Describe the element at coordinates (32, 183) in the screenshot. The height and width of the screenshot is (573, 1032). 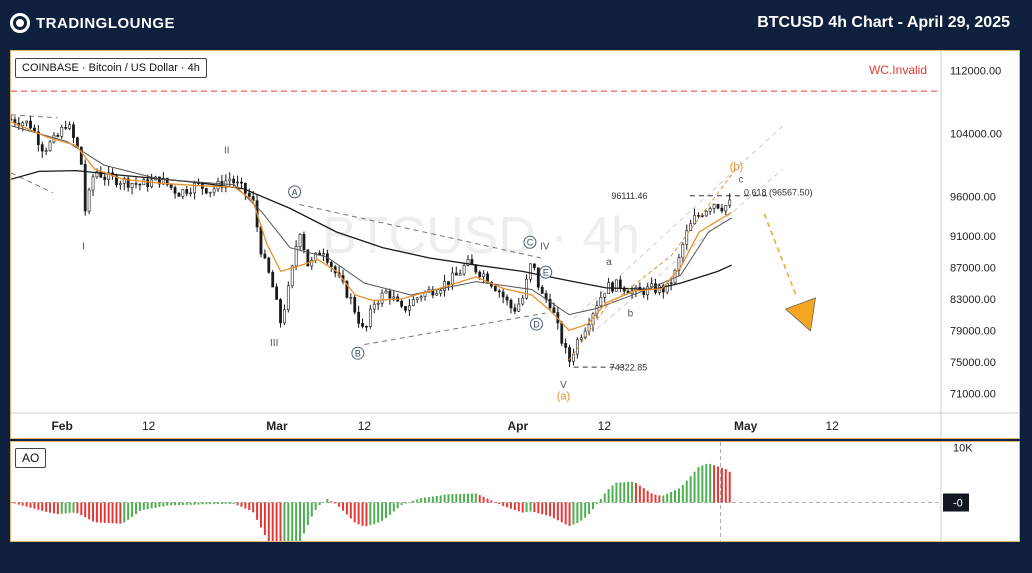
I see `trendline` at that location.